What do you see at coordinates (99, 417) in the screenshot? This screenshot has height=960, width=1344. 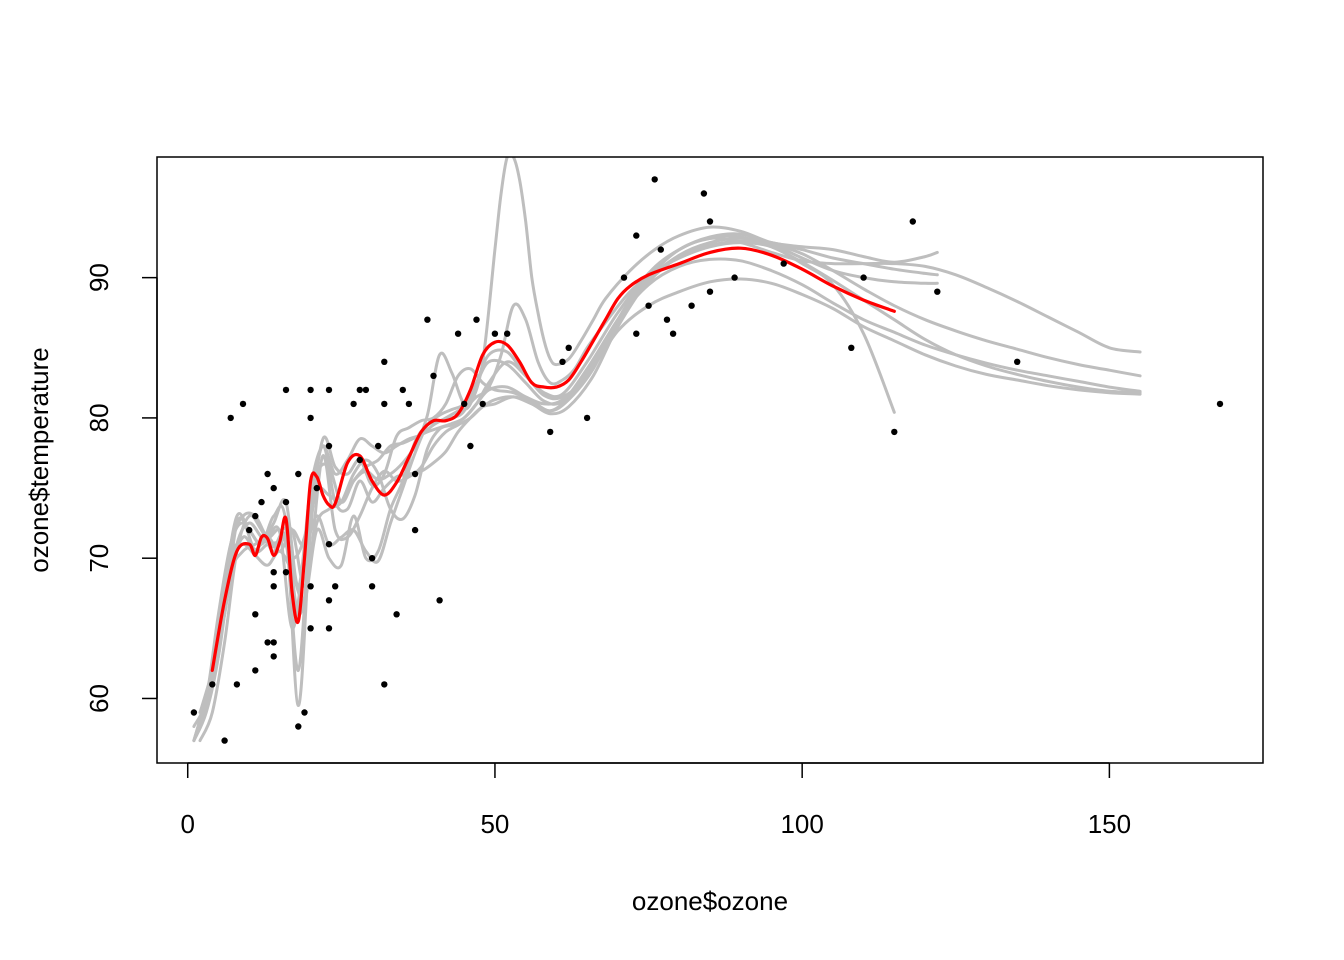 I see `y-tick-label: 80` at bounding box center [99, 417].